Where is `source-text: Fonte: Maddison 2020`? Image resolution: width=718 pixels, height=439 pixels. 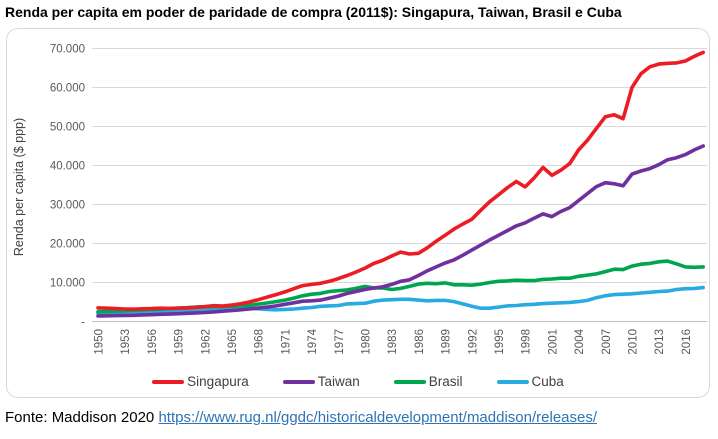
source-text: Fonte: Maddison 2020 is located at coordinates (80, 417).